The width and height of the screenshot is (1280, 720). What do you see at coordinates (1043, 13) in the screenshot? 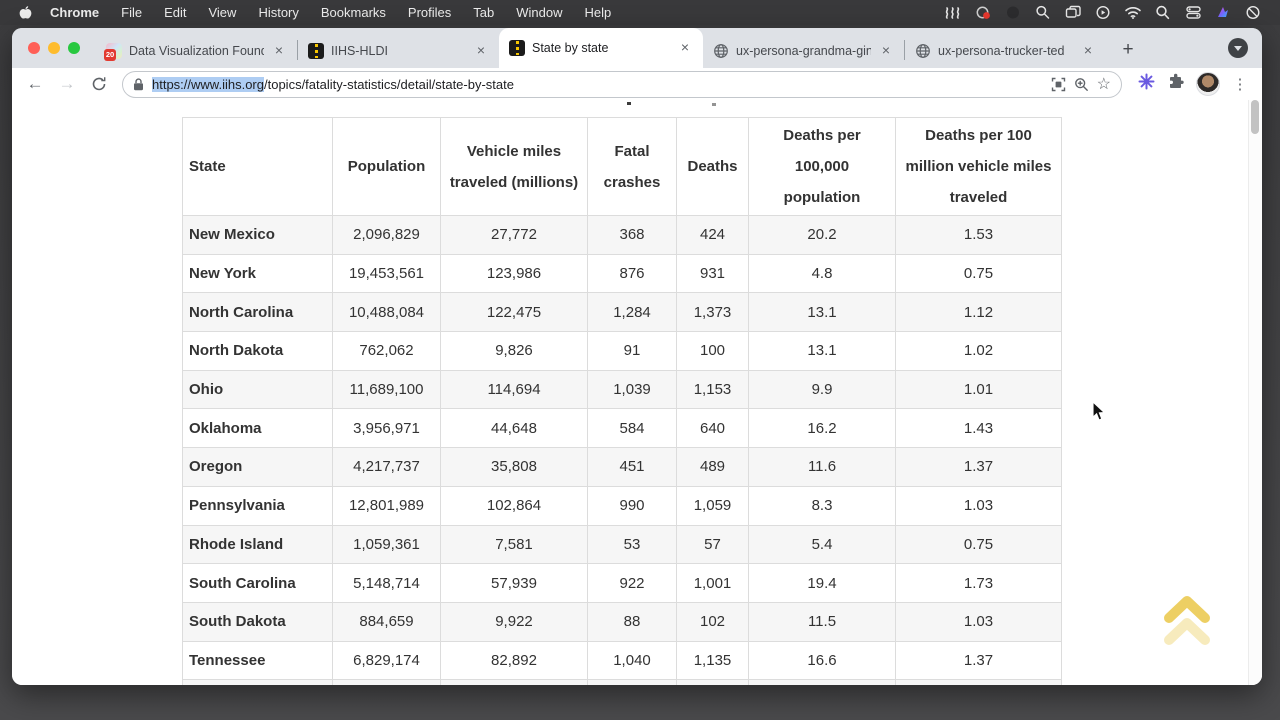
I see `zoom-magnifier-icon` at bounding box center [1043, 13].